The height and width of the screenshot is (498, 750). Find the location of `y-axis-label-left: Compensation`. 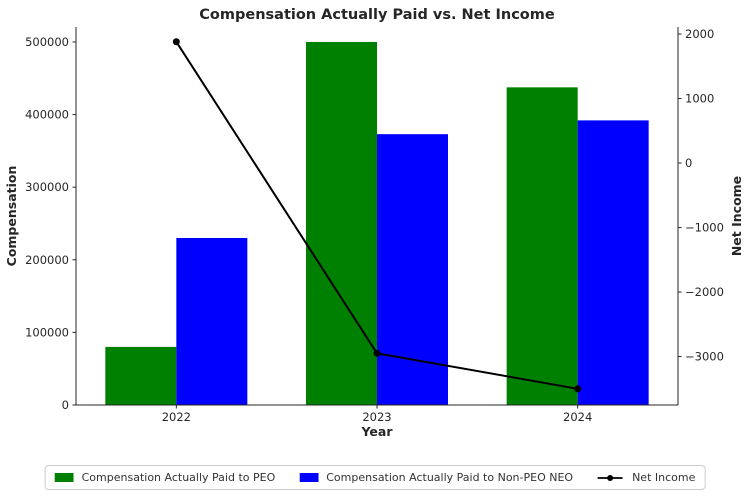

y-axis-label-left: Compensation is located at coordinates (11, 216).